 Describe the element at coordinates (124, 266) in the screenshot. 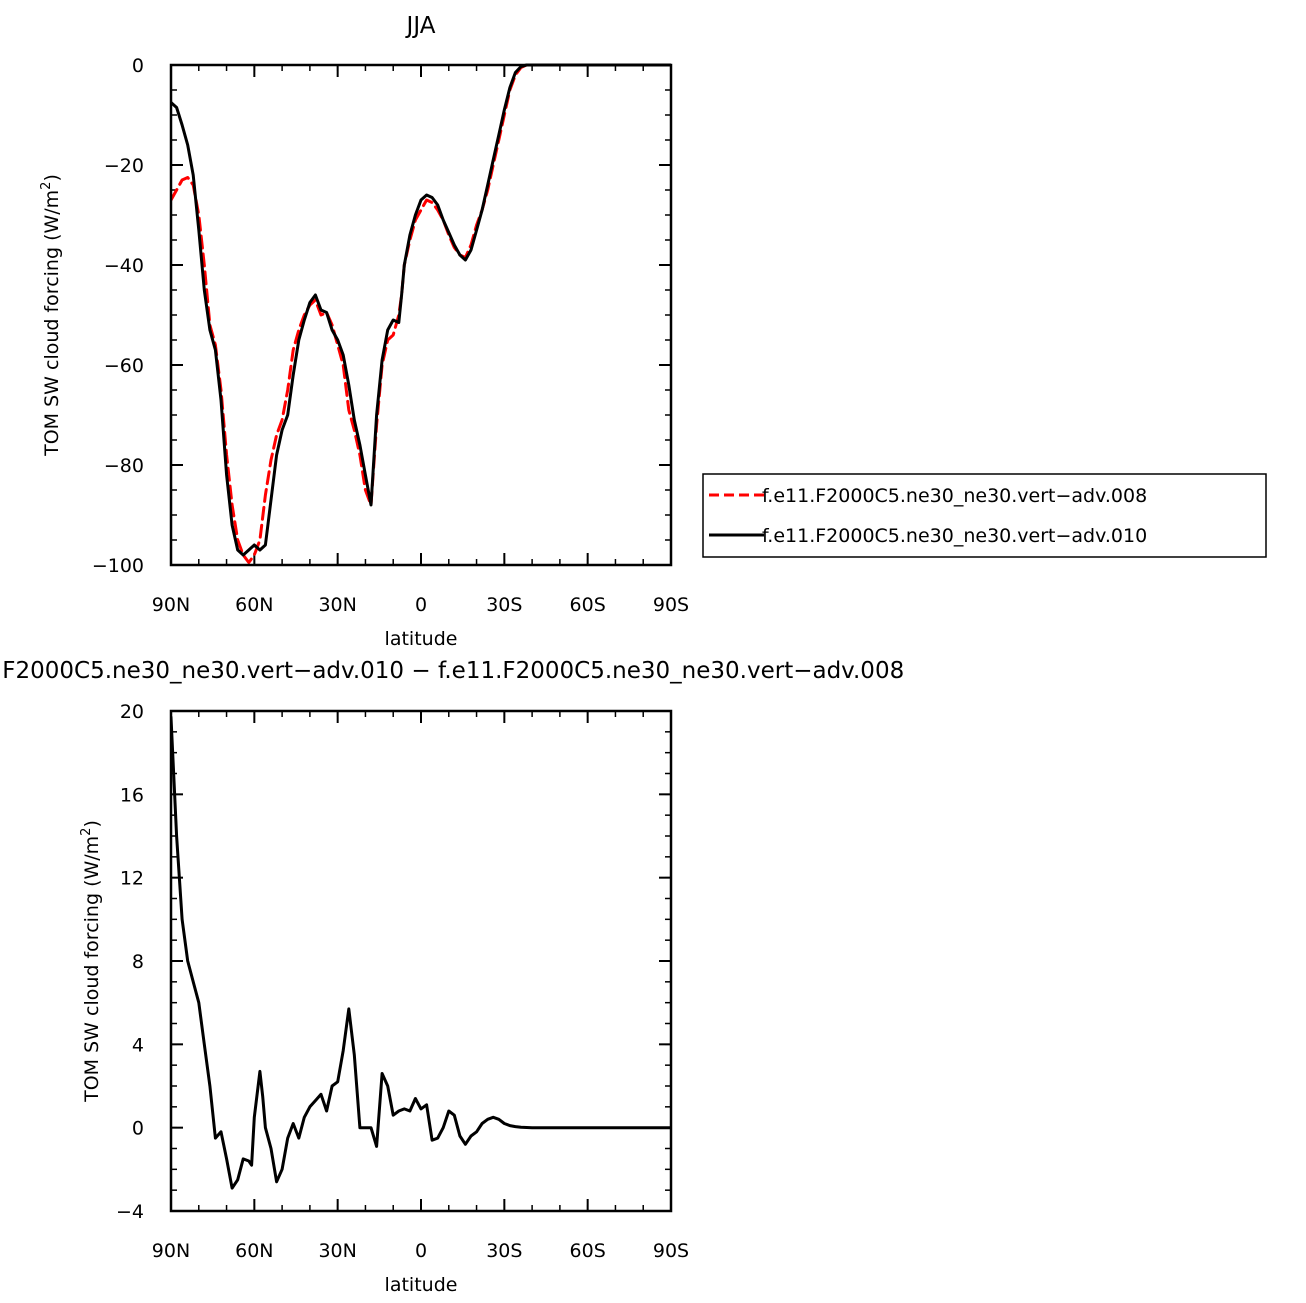

I see `y-tick-label: −40` at that location.